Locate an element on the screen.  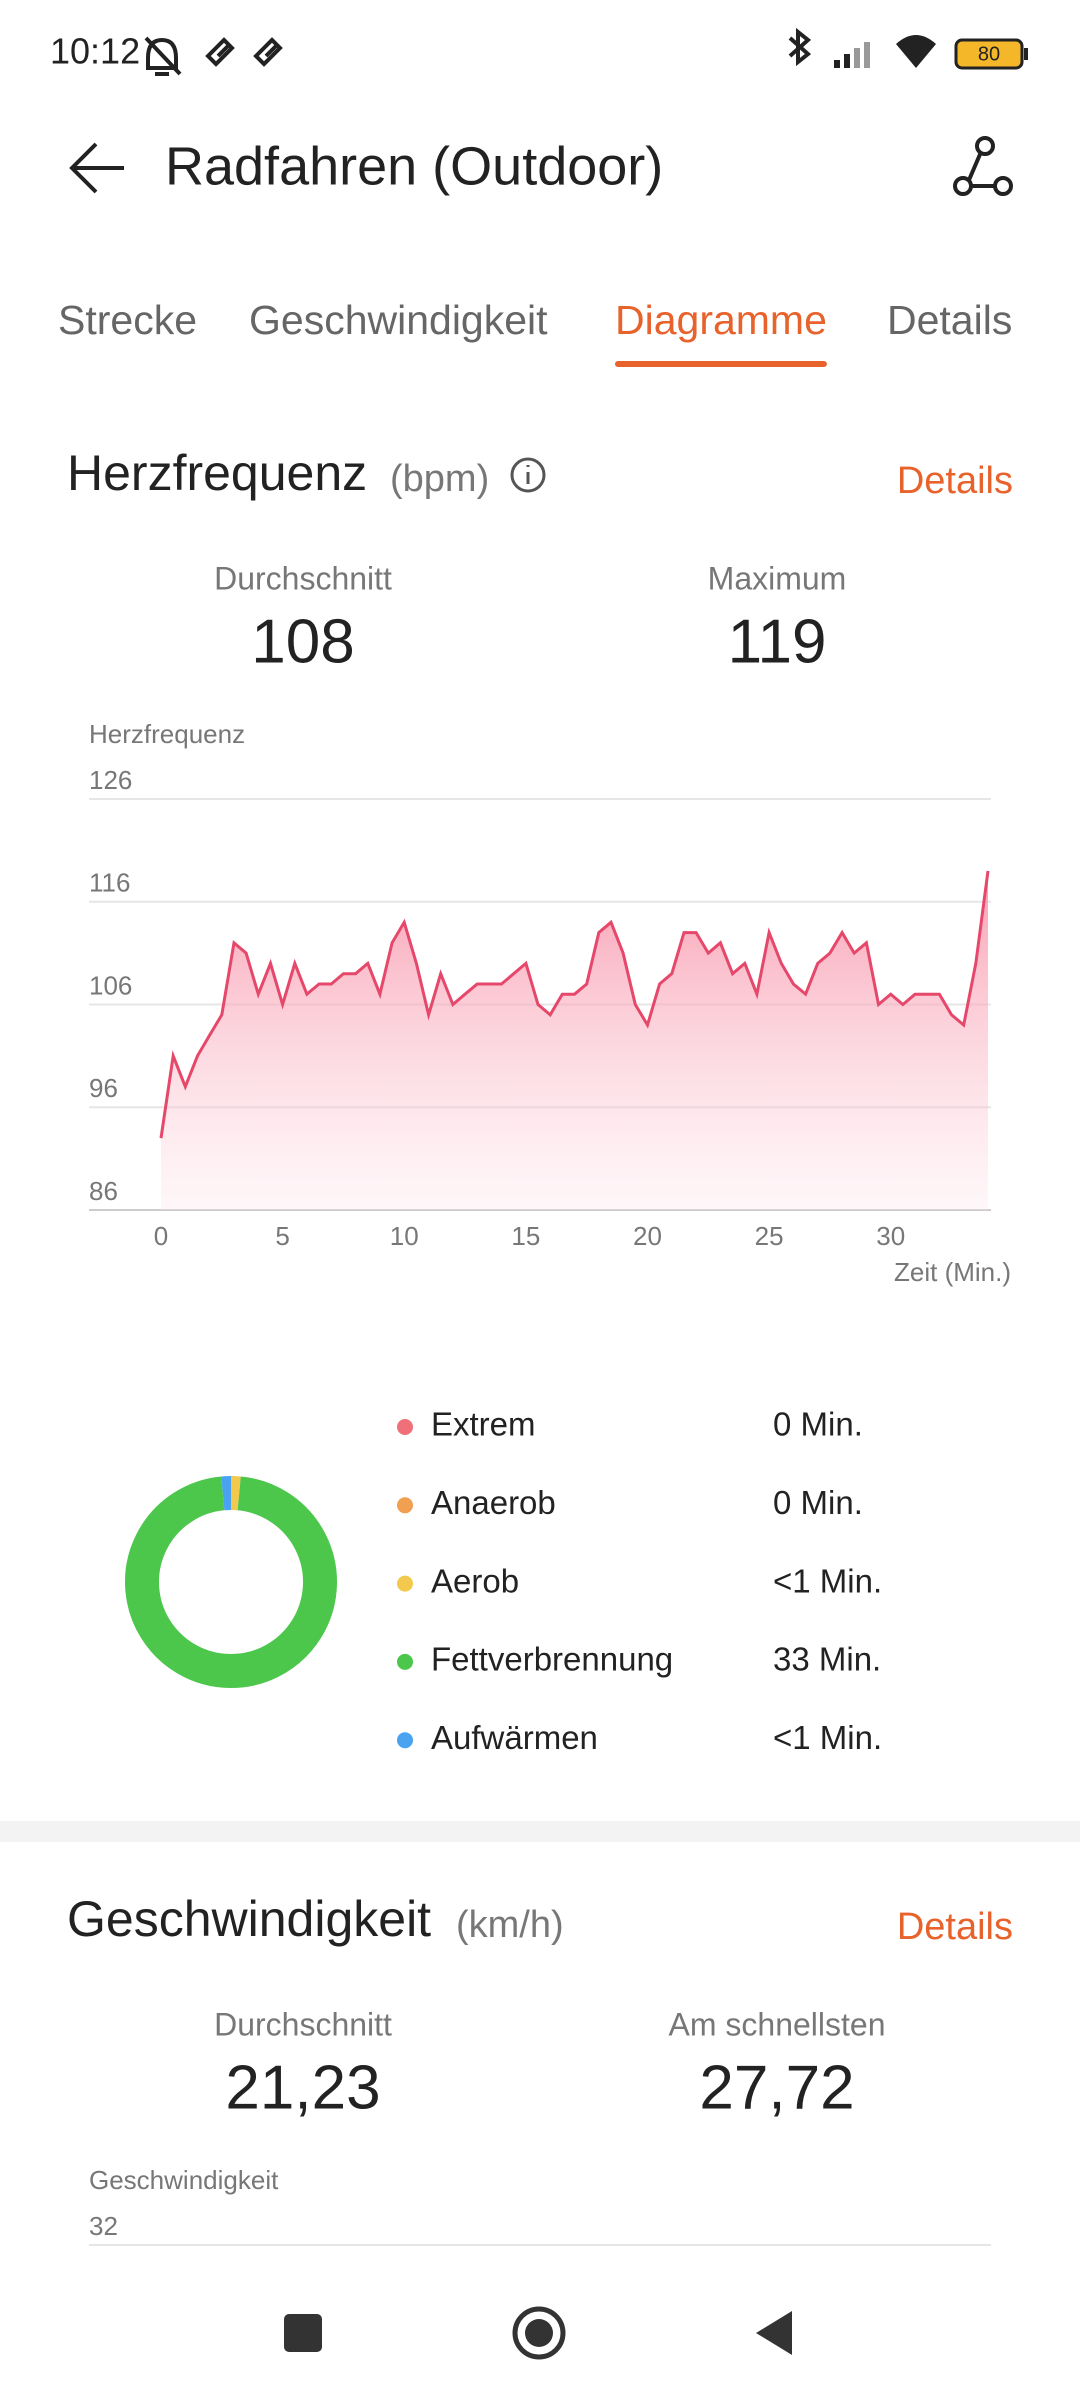
info-icon is located at coordinates (528, 475).